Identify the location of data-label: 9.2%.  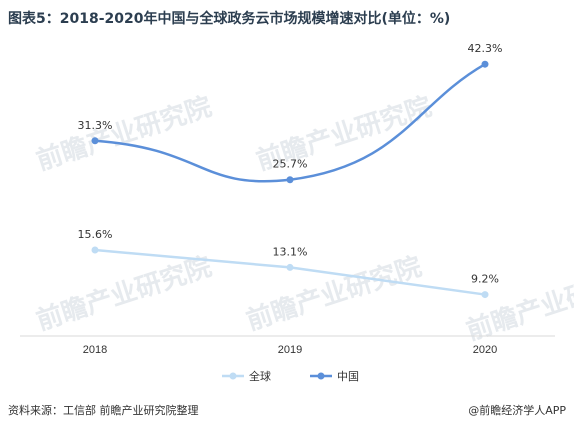
(485, 279).